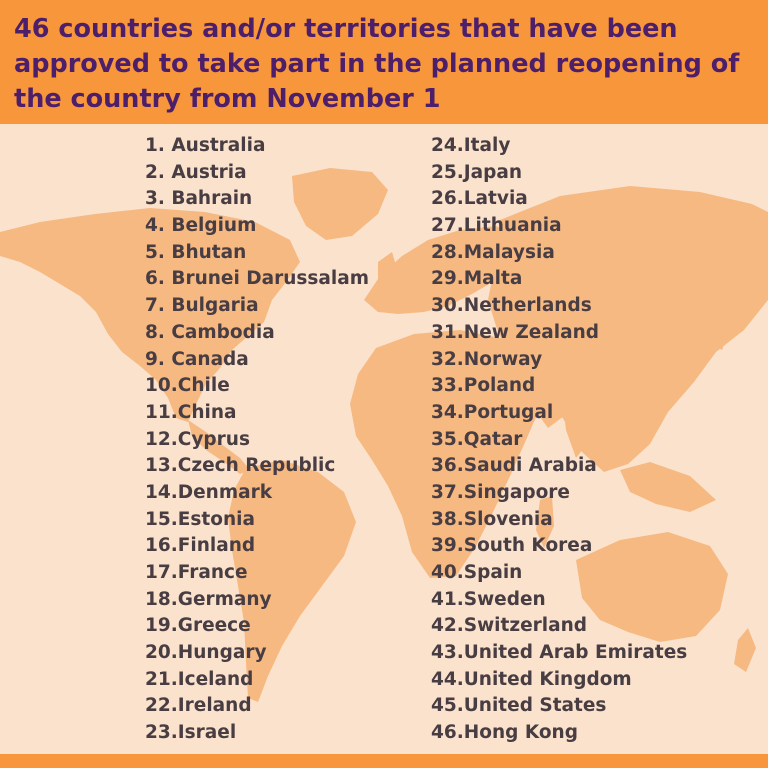  Describe the element at coordinates (652, 587) in the screenshot. I see `map-australia` at that location.